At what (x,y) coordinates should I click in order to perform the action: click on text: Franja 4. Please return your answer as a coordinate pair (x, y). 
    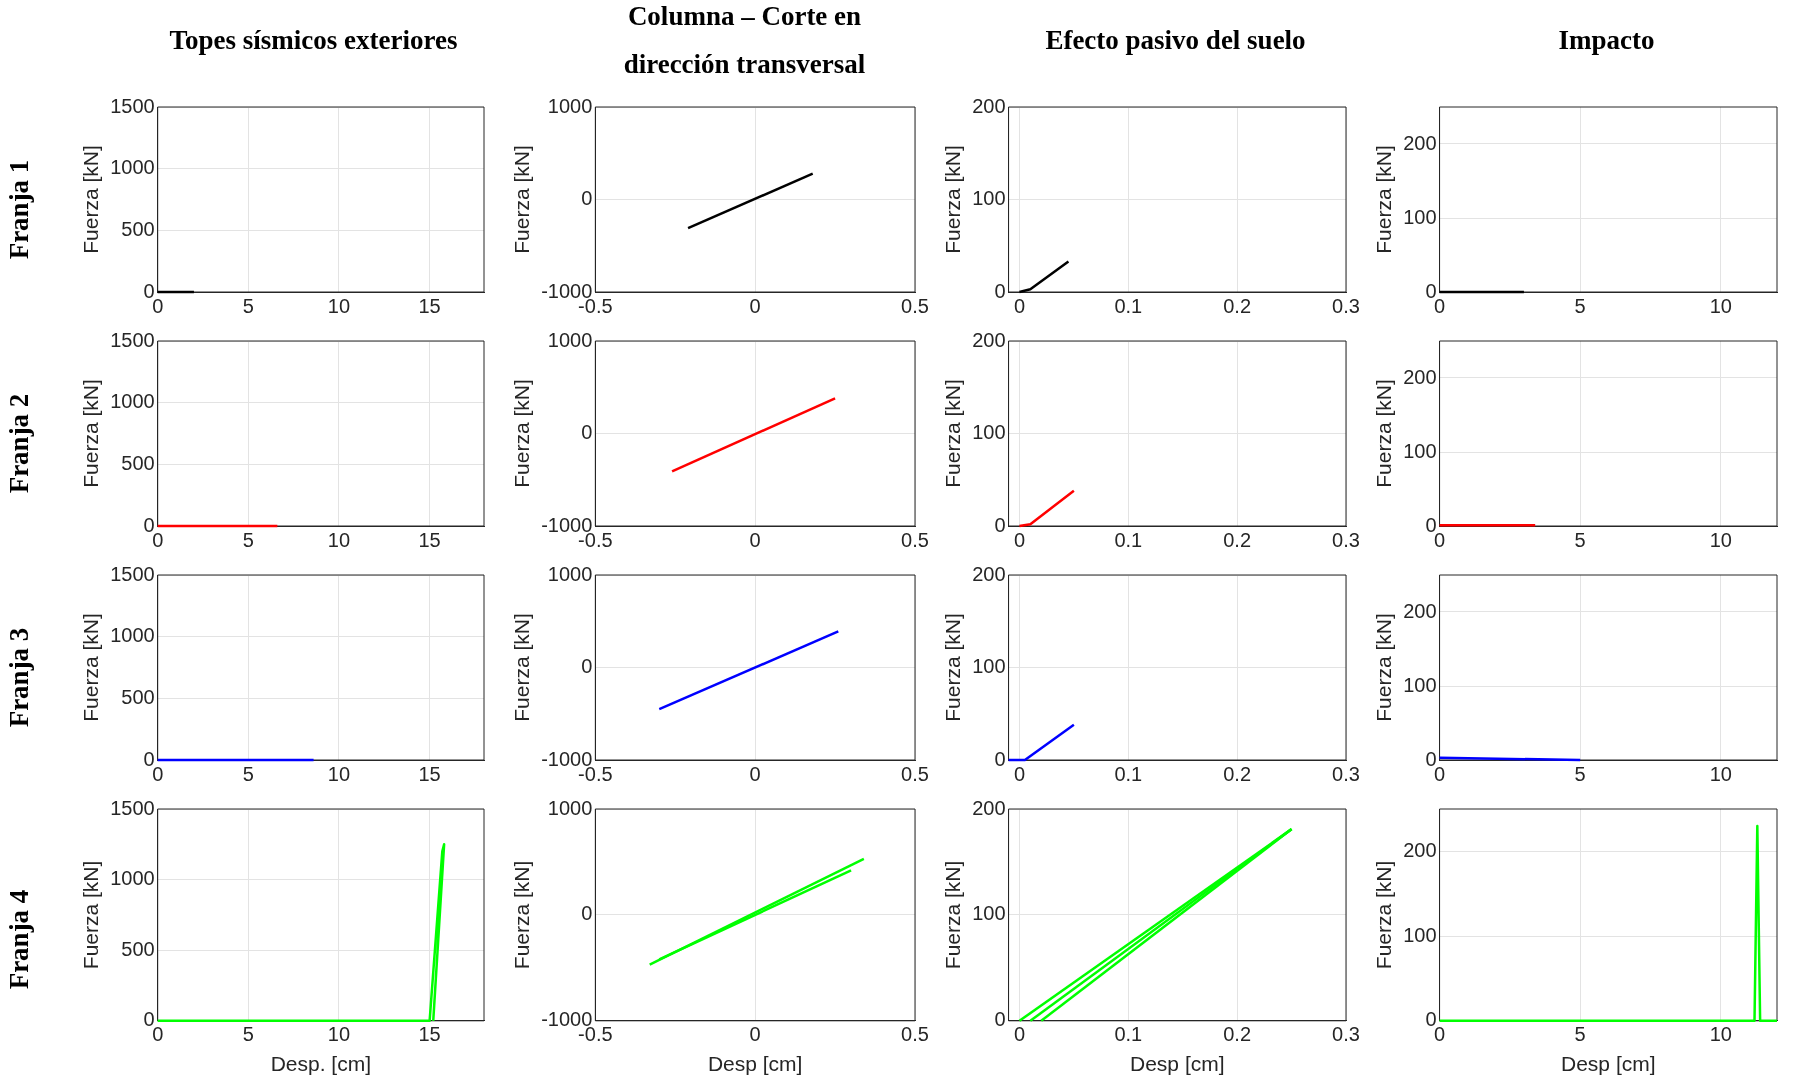
    Looking at the image, I should click on (20, 939).